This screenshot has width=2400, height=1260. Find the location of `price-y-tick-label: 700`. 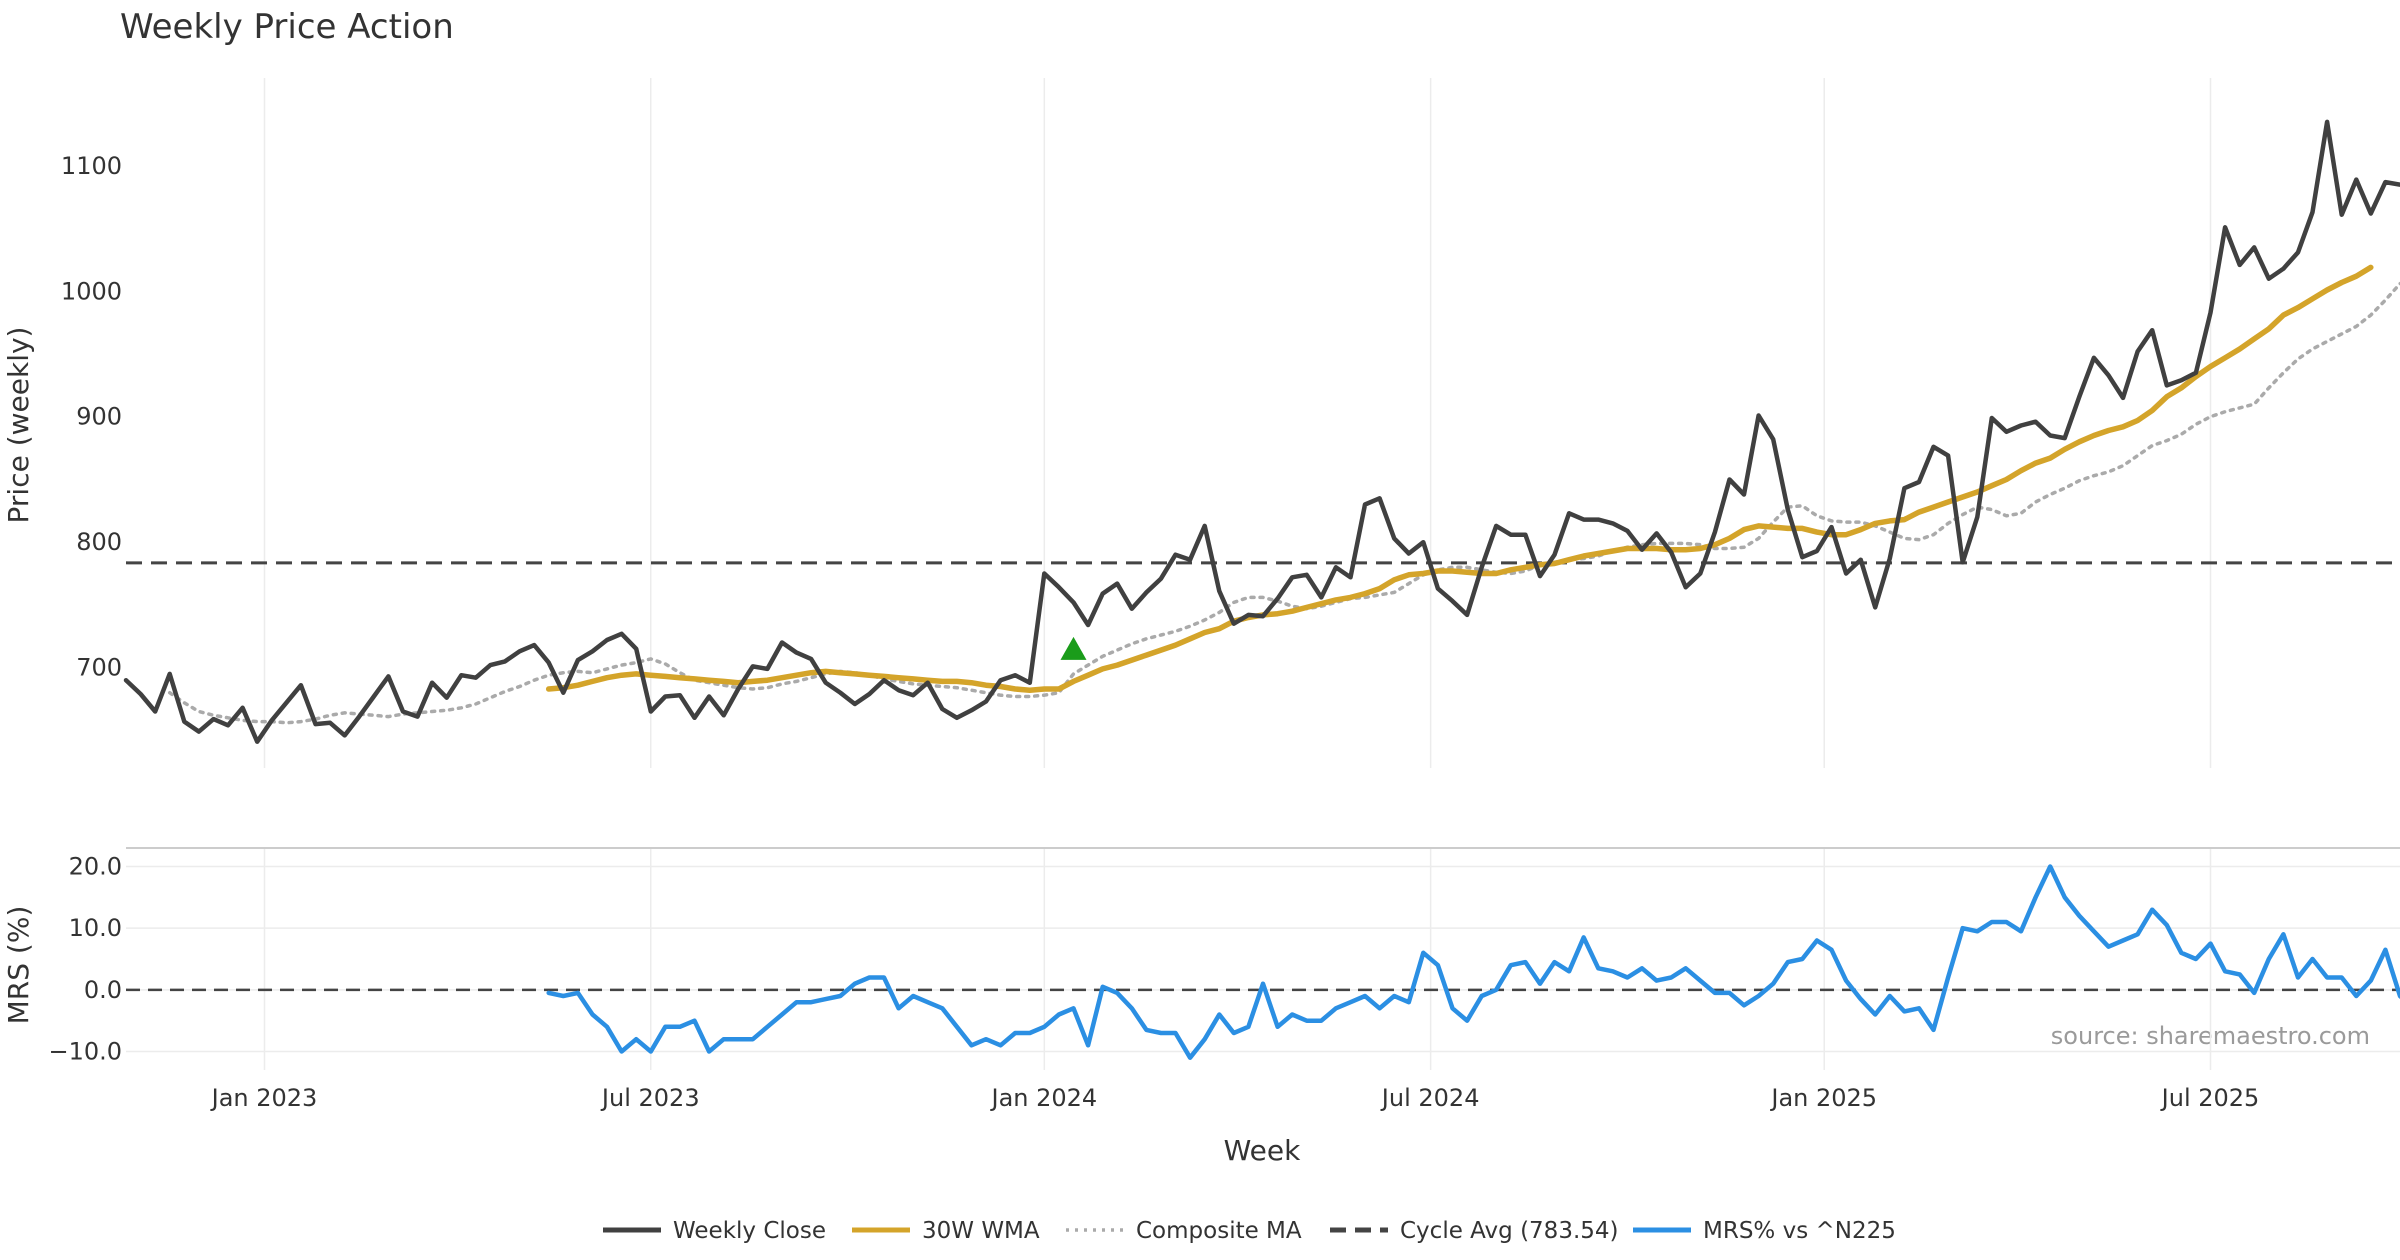

price-y-tick-label: 700 is located at coordinates (99, 668).